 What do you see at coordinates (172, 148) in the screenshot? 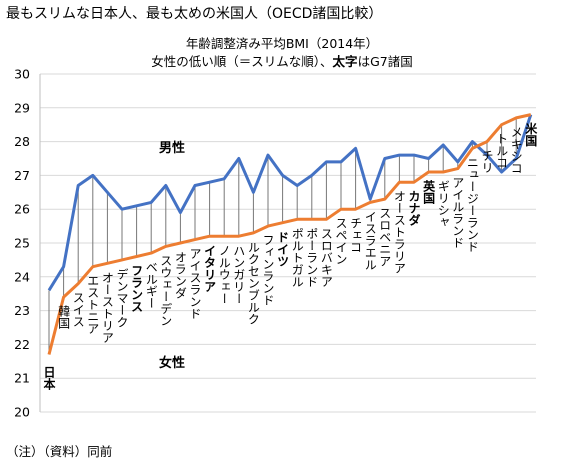
I see `series-label-male: 男性` at bounding box center [172, 148].